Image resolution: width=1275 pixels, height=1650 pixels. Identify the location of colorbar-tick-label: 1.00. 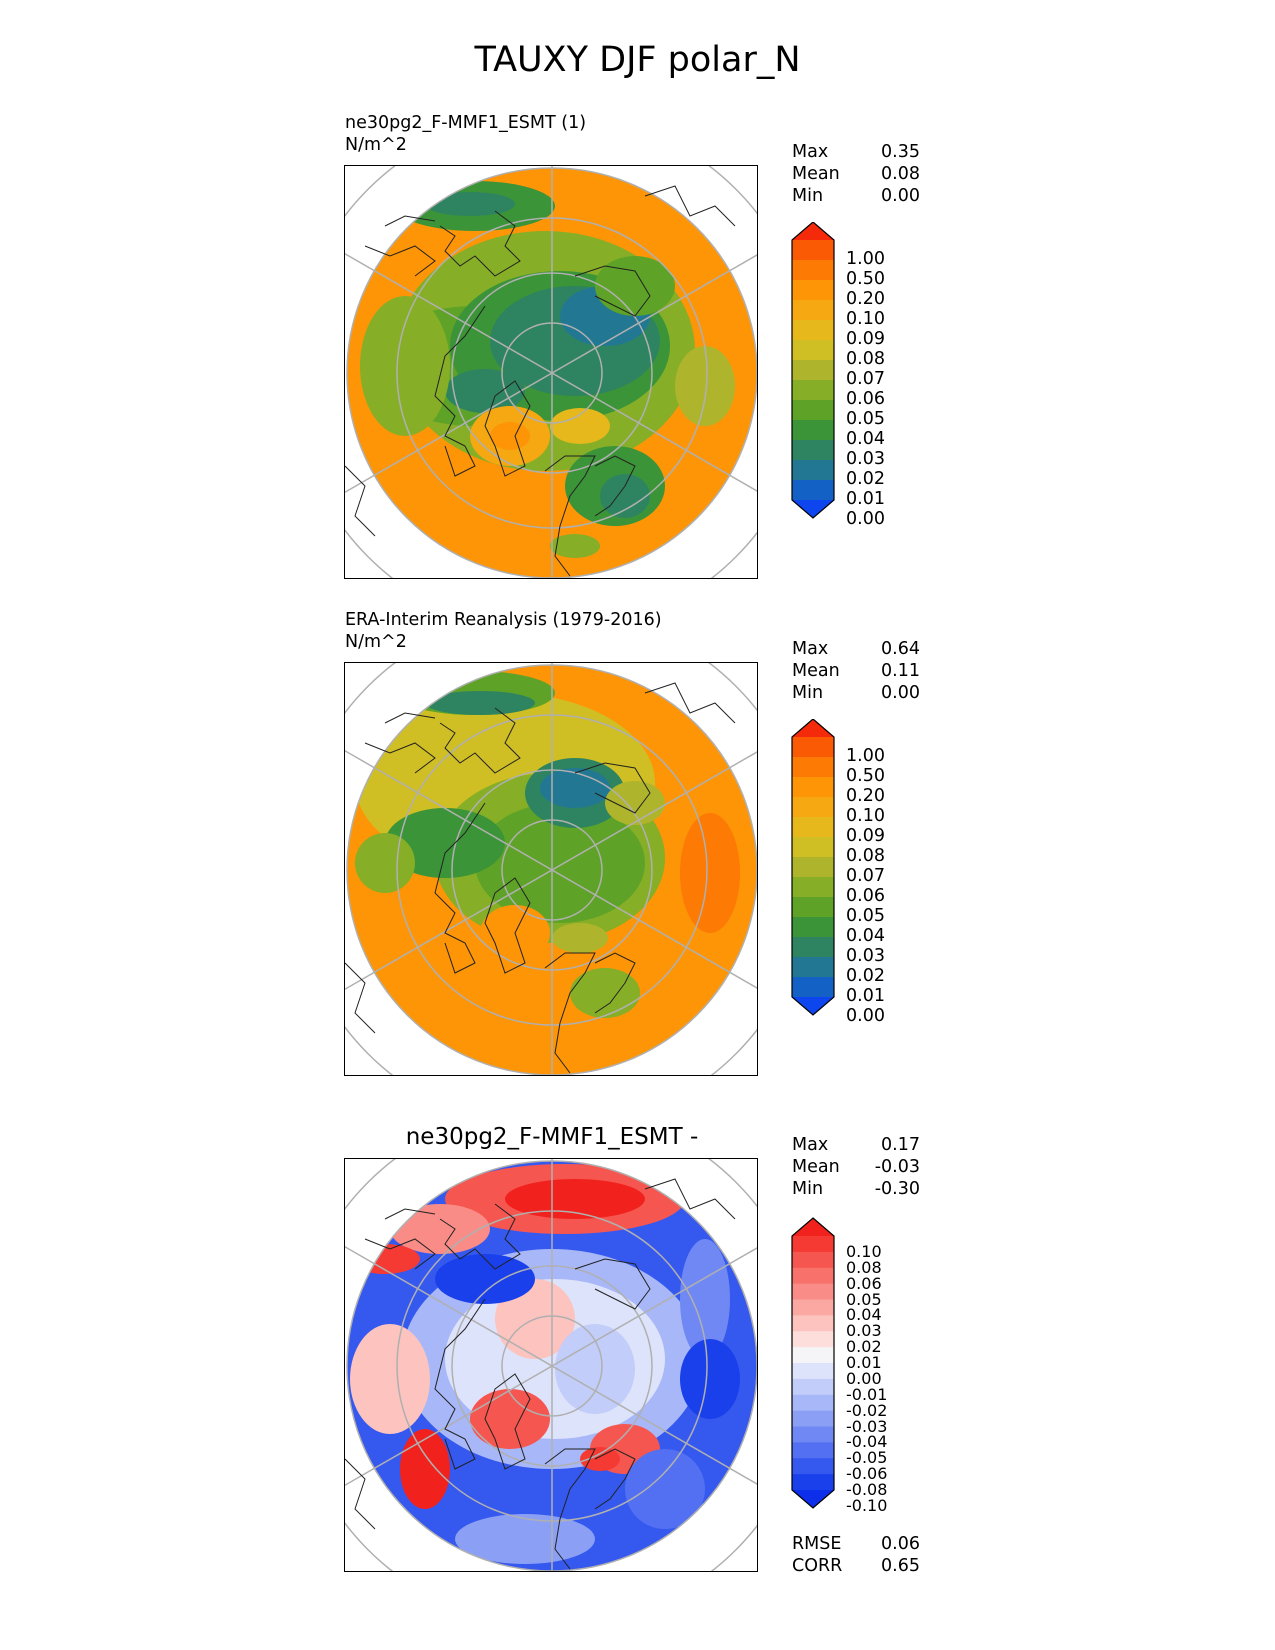
(865, 756).